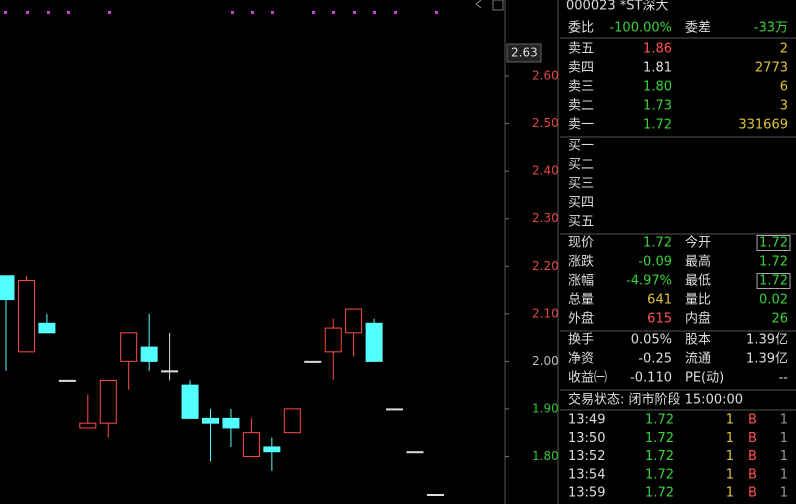  Describe the element at coordinates (581, 262) in the screenshot. I see `cell: 涨跌` at that location.